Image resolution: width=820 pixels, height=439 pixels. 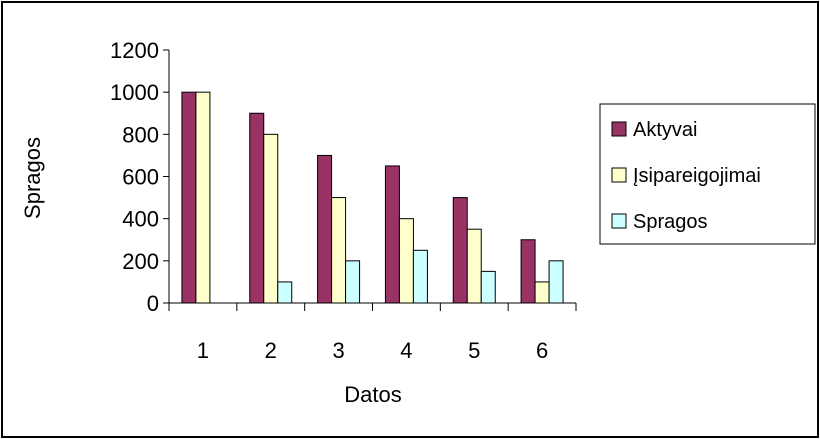 I want to click on bar-įsipareigojimai-1, so click(x=203, y=197).